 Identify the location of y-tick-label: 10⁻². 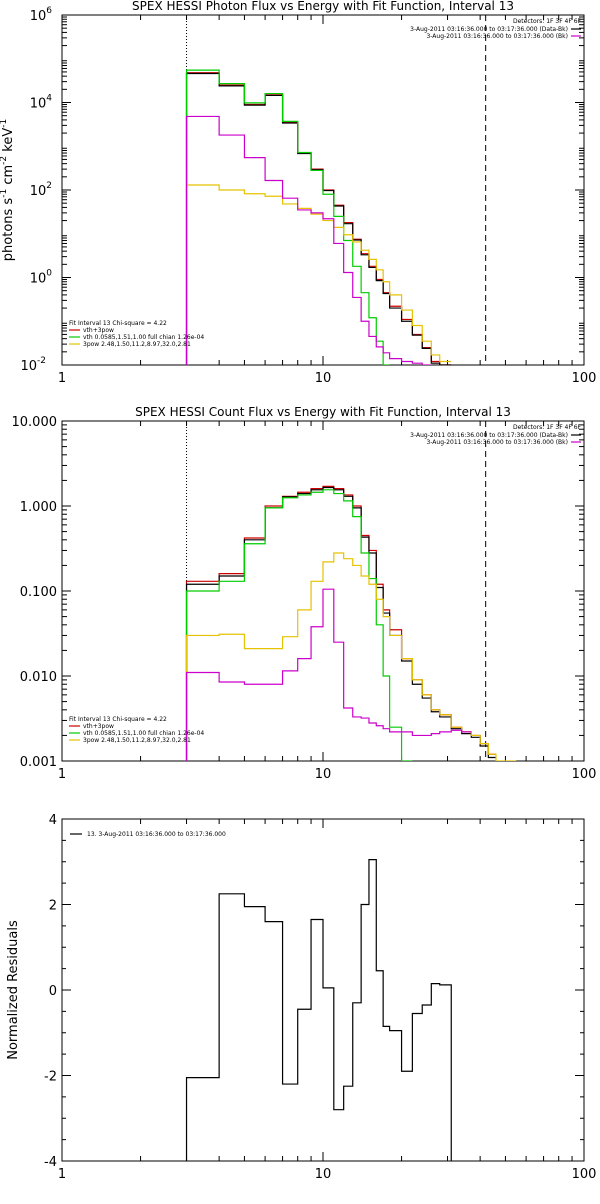
(33, 365).